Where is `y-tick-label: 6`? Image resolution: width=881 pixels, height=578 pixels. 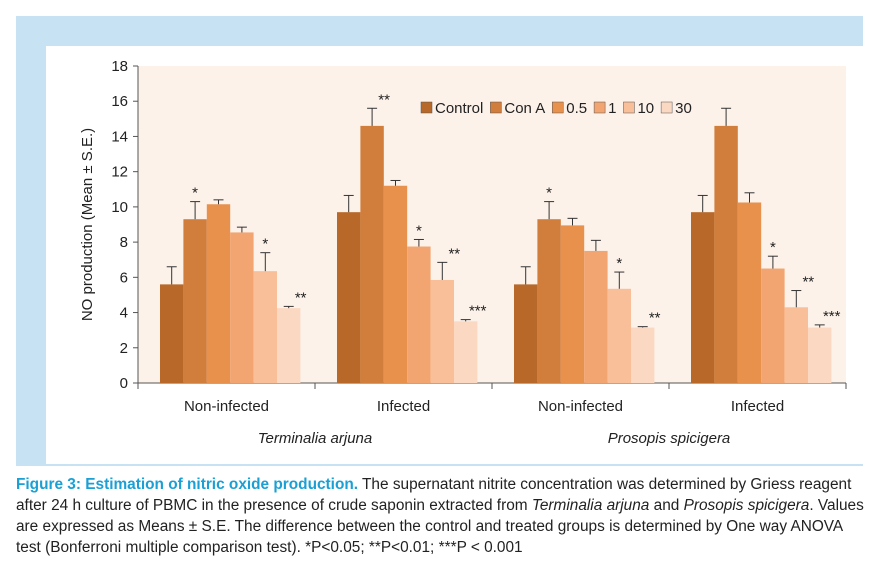 y-tick-label: 6 is located at coordinates (124, 277).